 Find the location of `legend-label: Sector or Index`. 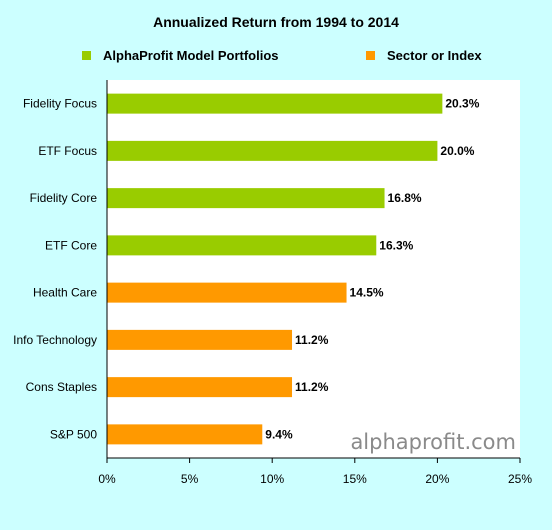

legend-label: Sector or Index is located at coordinates (434, 55).